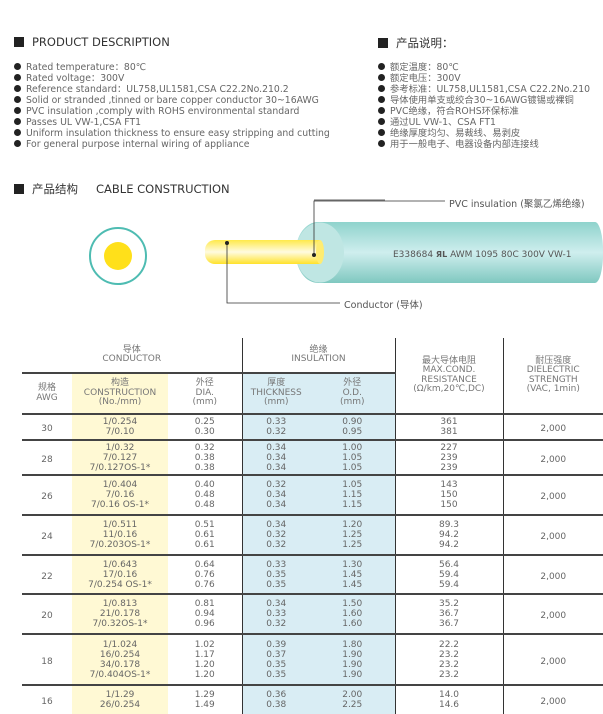  I want to click on resistance-cell: 22.2 23.2 23.2 23.2, so click(449, 659).